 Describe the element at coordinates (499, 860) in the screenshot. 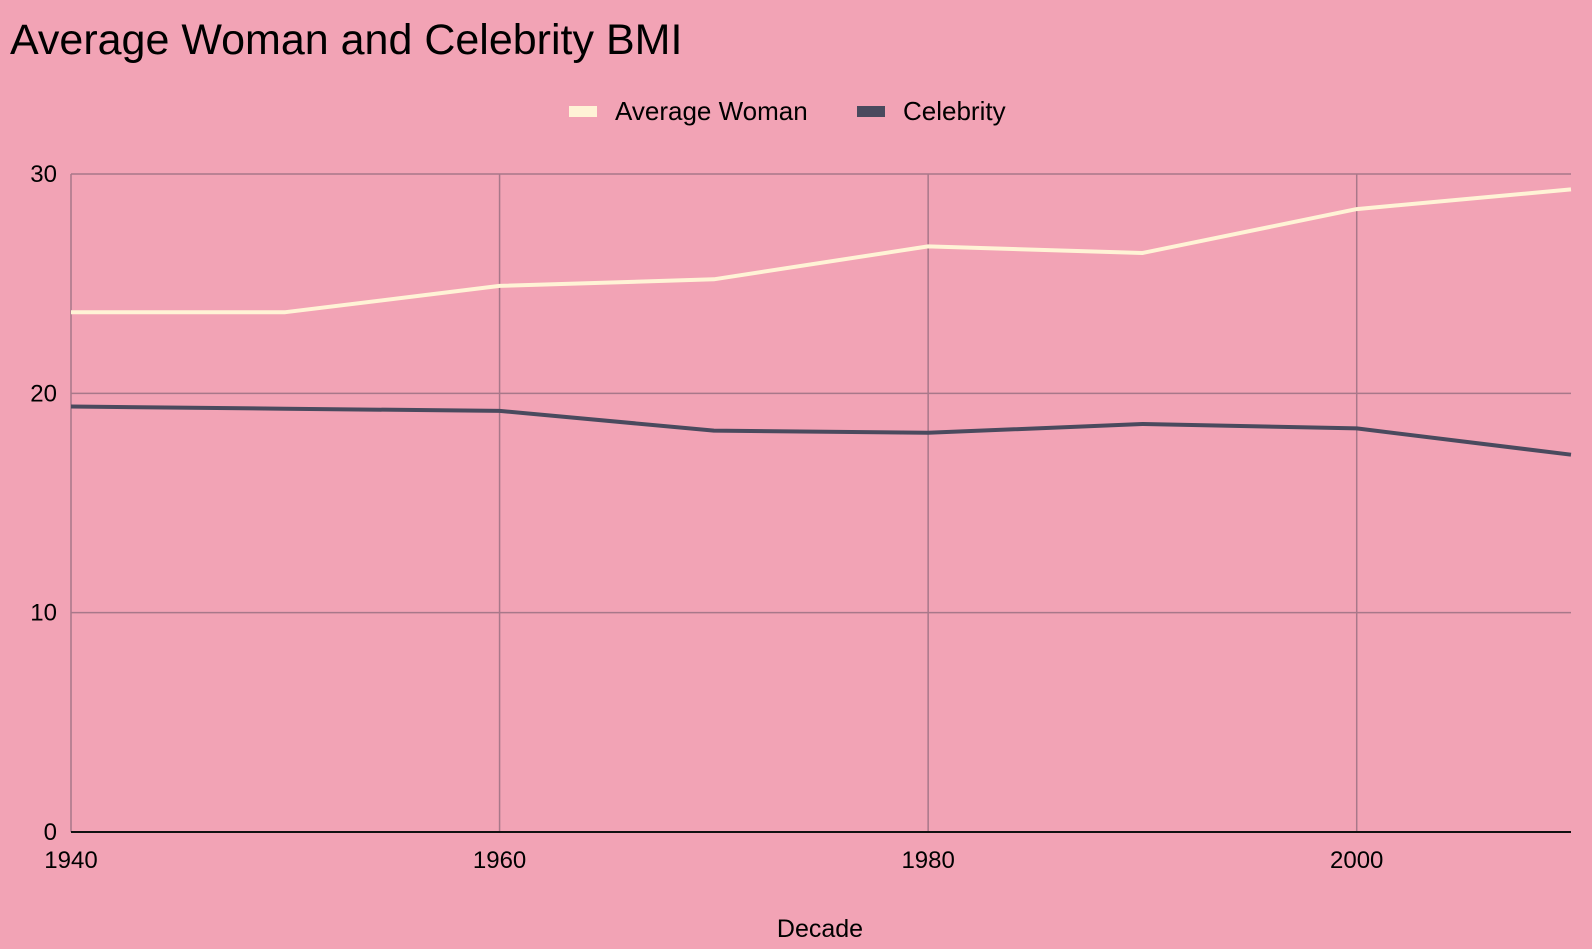

I see `x-tick-label-1960: 1960` at that location.